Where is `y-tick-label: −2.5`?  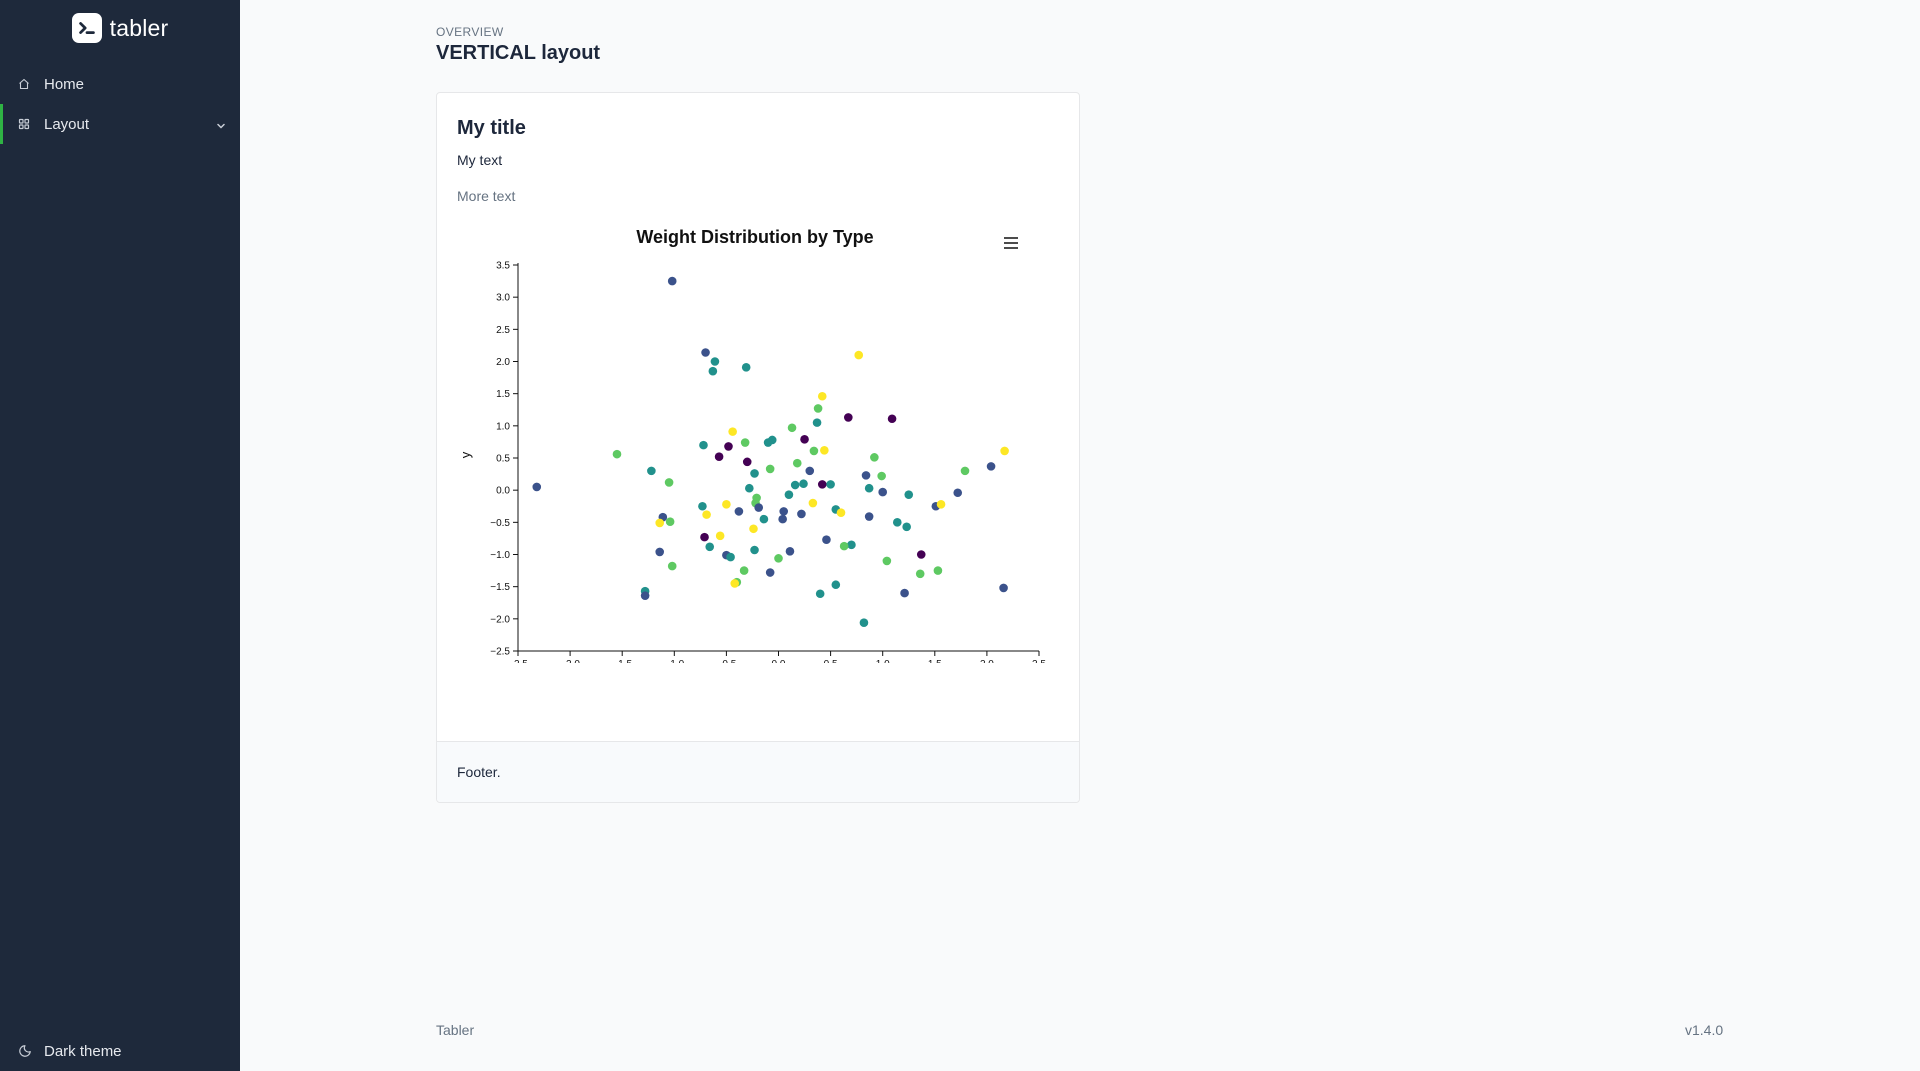 y-tick-label: −2.5 is located at coordinates (500, 652).